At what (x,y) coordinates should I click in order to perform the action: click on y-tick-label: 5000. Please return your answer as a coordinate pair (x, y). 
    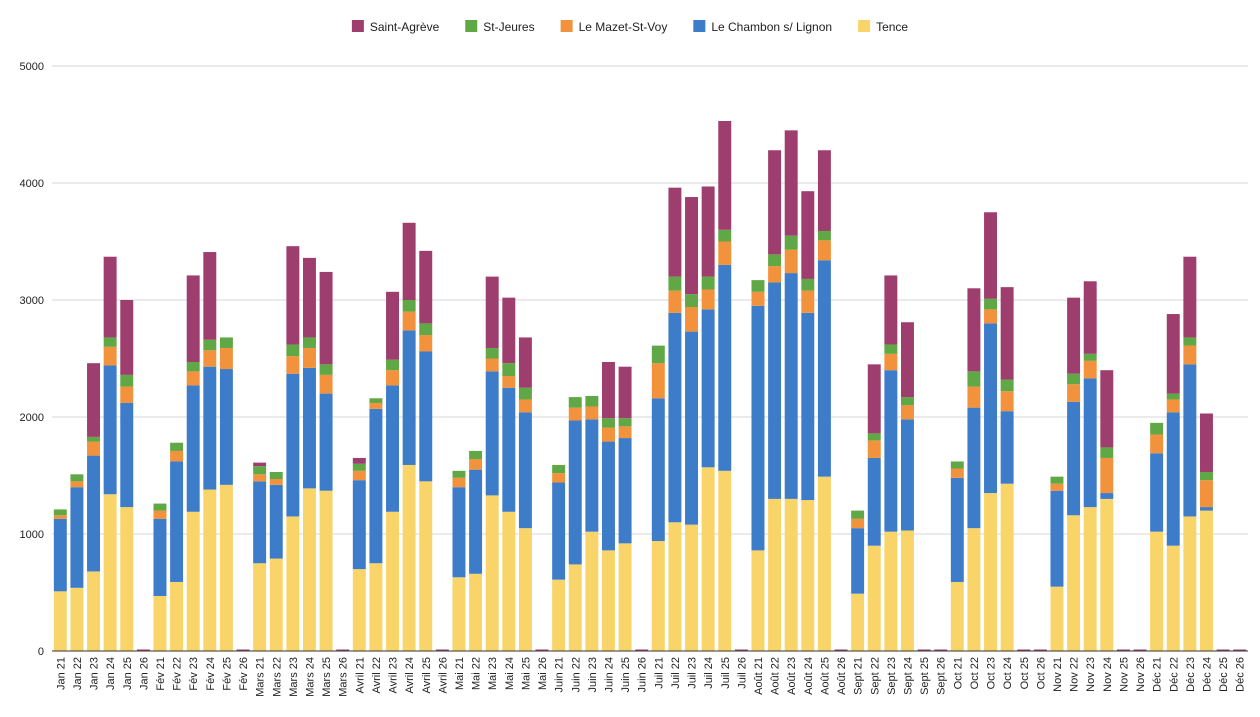
    Looking at the image, I should click on (32, 67).